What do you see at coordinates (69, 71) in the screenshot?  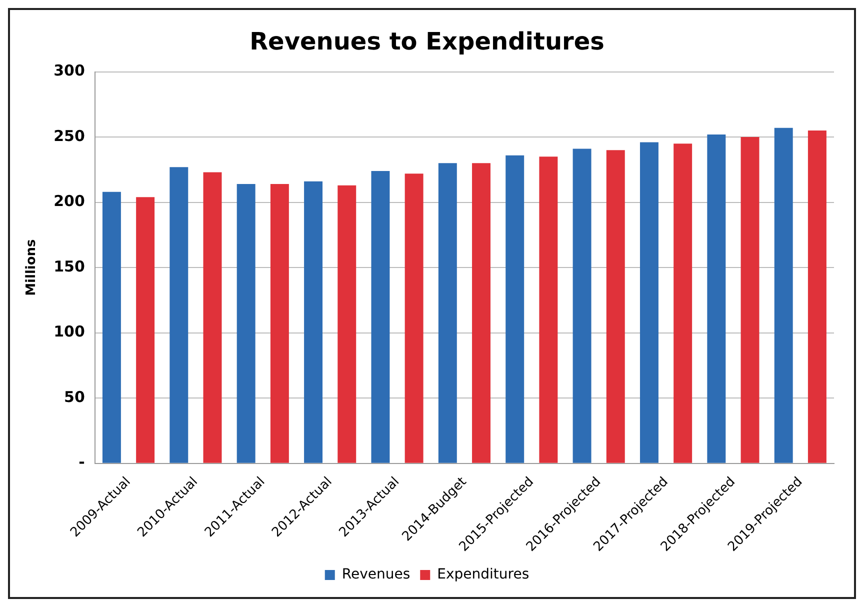 I see `y-tick-label: 300` at bounding box center [69, 71].